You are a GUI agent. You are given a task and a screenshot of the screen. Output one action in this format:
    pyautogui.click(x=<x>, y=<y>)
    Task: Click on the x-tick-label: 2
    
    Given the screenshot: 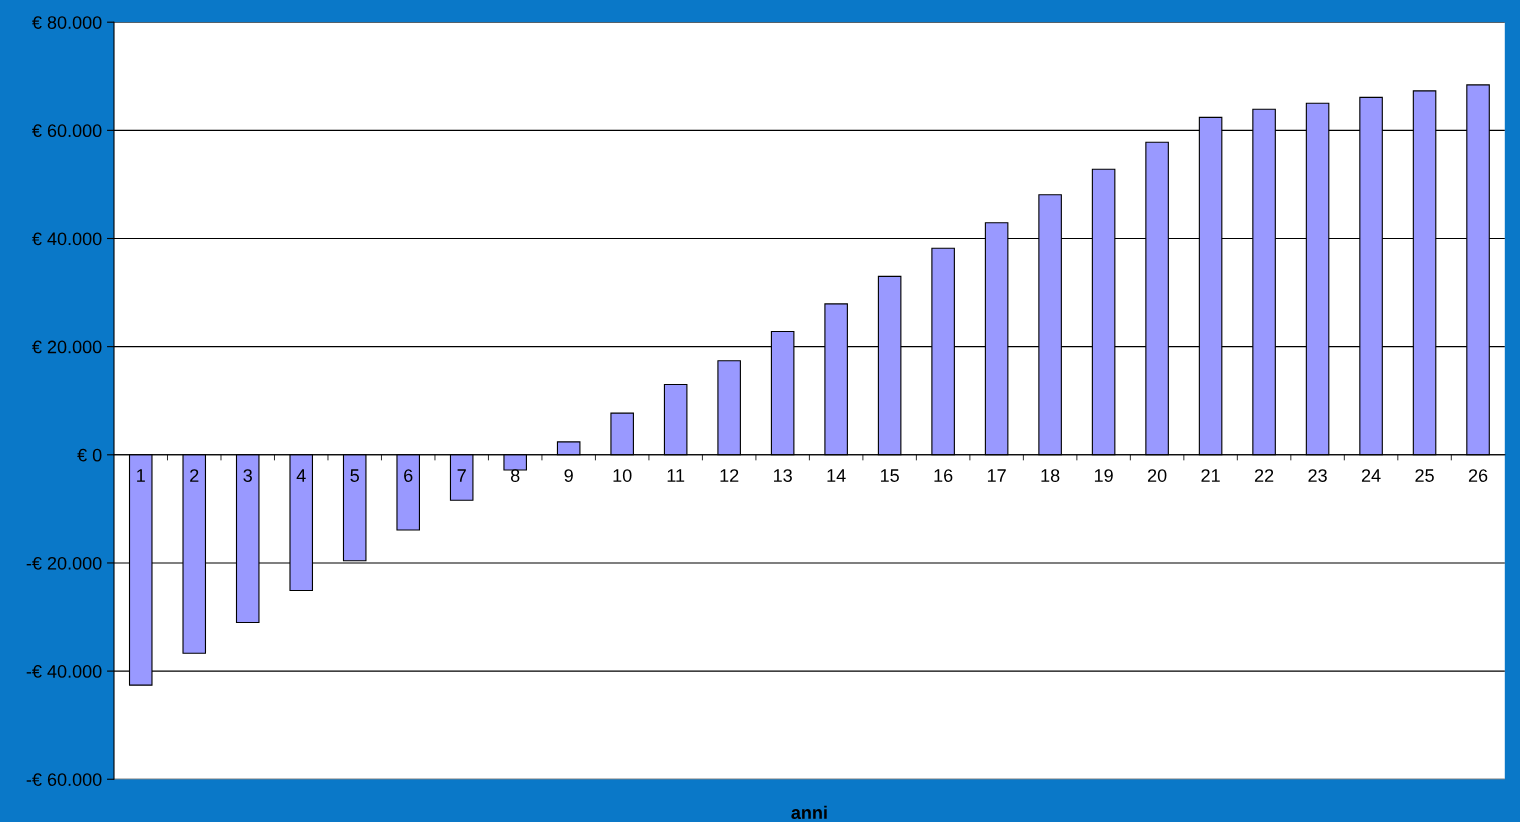 What is the action you would take?
    pyautogui.click(x=194, y=475)
    